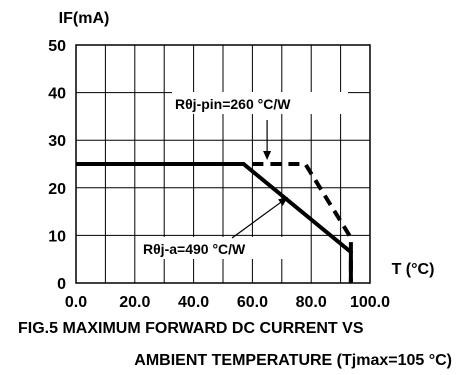  Describe the element at coordinates (57, 165) in the screenshot. I see `y-tick-labels: 0 10 20 30 40 50` at that location.